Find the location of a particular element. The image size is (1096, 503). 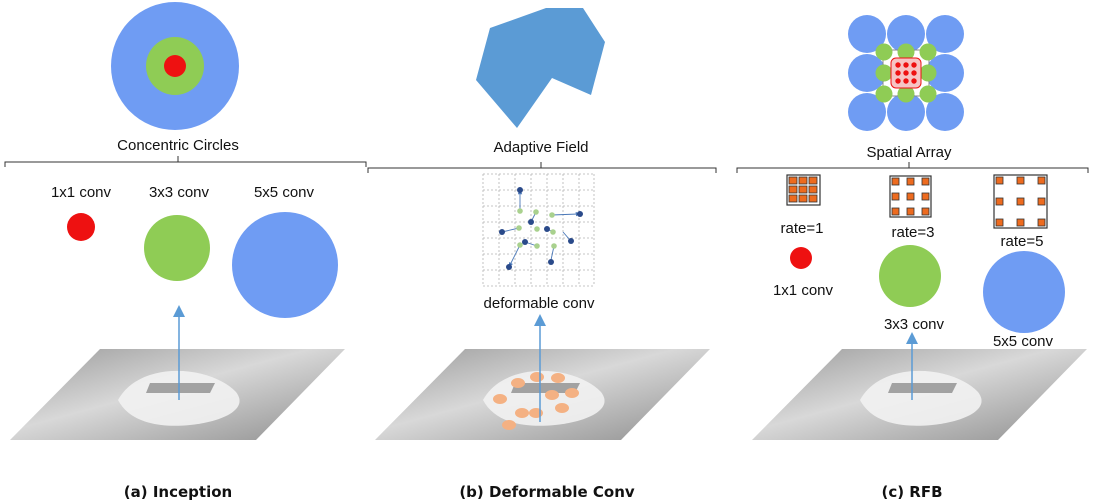

branch-label-5x5: 5x5 conv is located at coordinates (284, 192).